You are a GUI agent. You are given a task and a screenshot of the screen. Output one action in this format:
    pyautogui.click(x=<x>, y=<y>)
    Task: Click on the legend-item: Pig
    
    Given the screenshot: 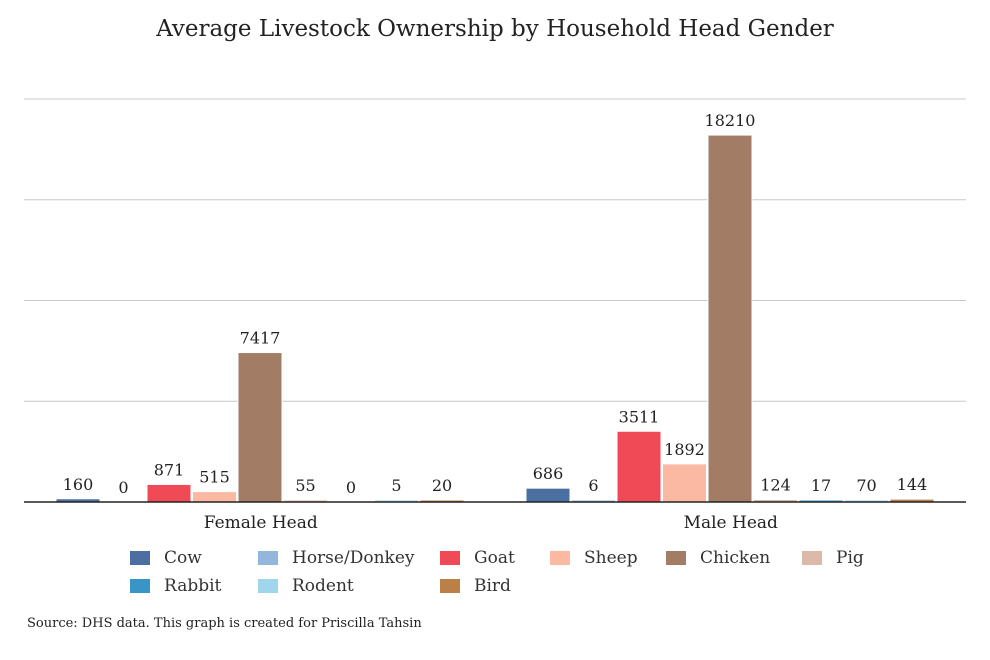 What is the action you would take?
    pyautogui.click(x=833, y=558)
    